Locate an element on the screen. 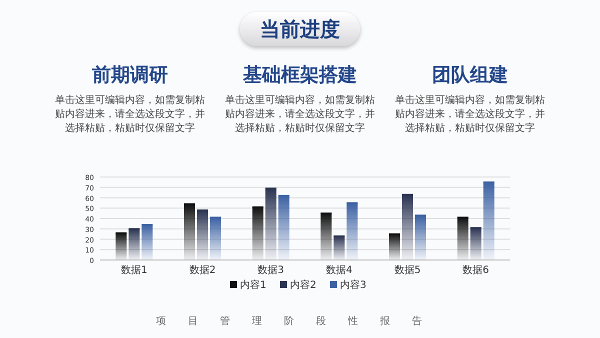 This screenshot has height=338, width=600. text: 前期调研 is located at coordinates (130, 75).